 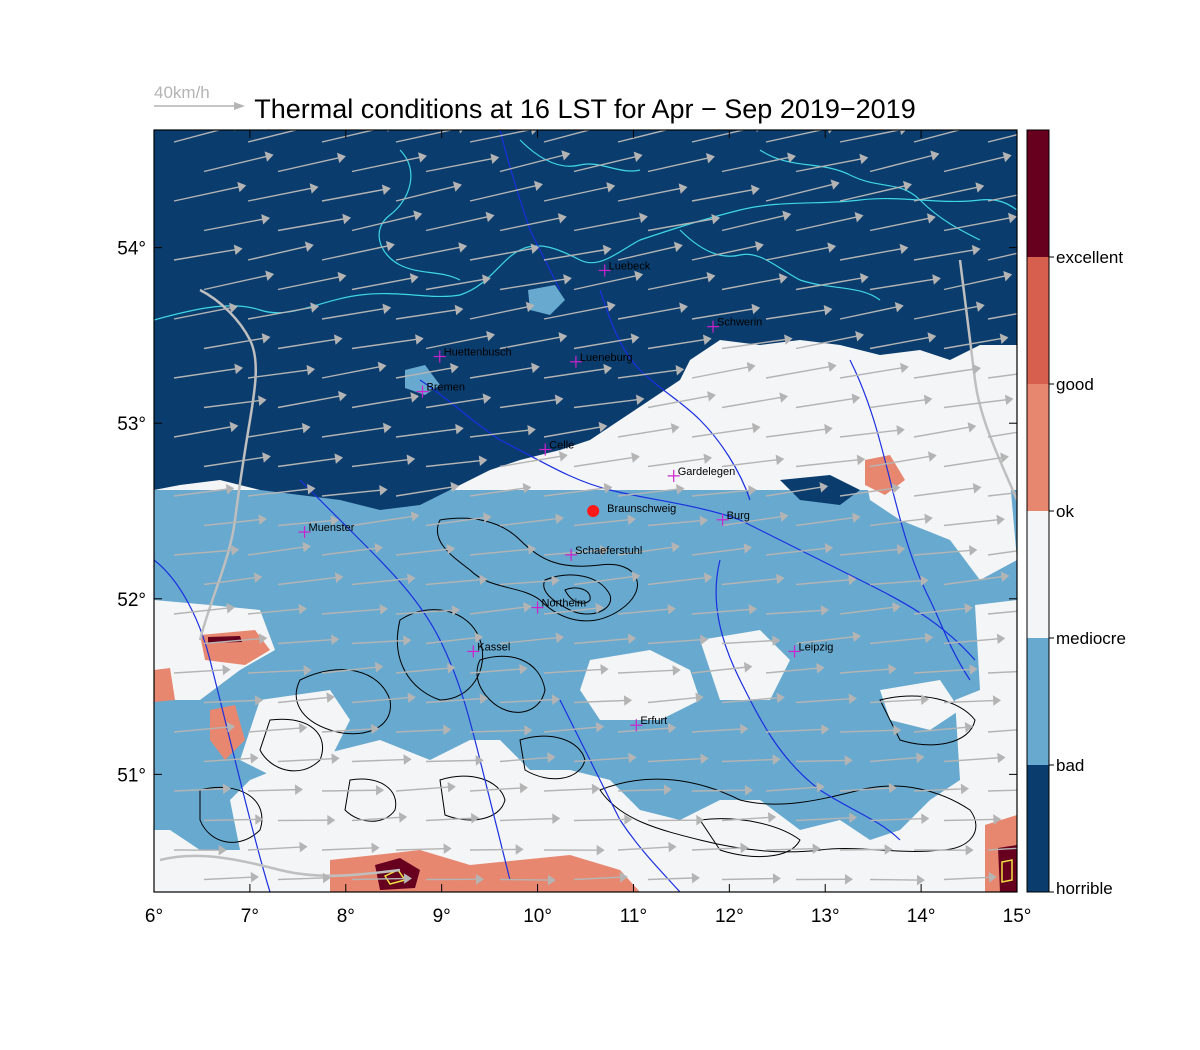 I want to click on colorbar-segment-bad, so click(x=1038, y=701).